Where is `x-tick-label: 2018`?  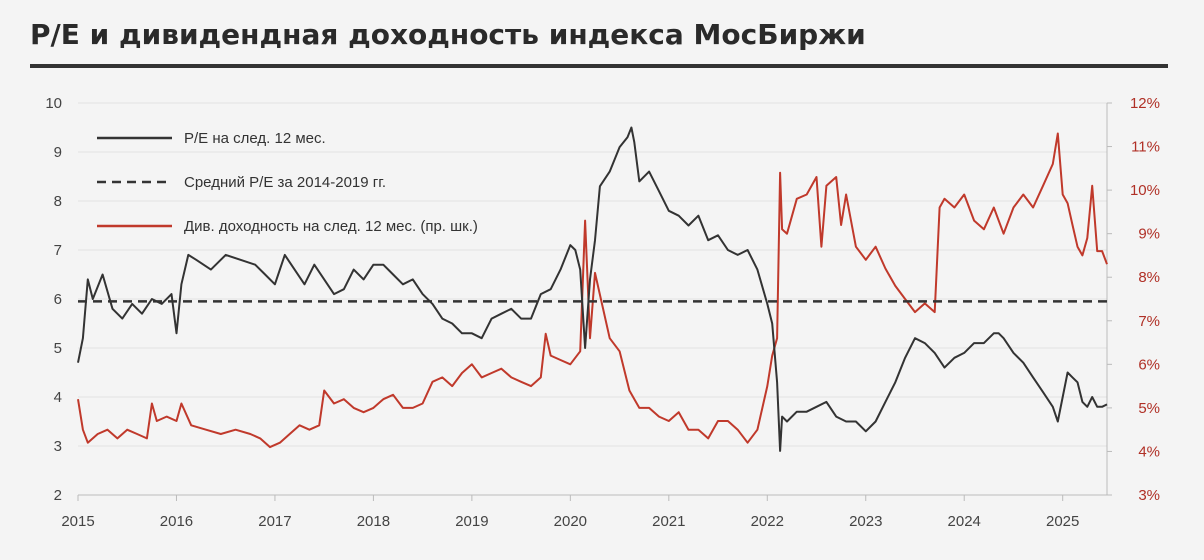 x-tick-label: 2018 is located at coordinates (373, 521).